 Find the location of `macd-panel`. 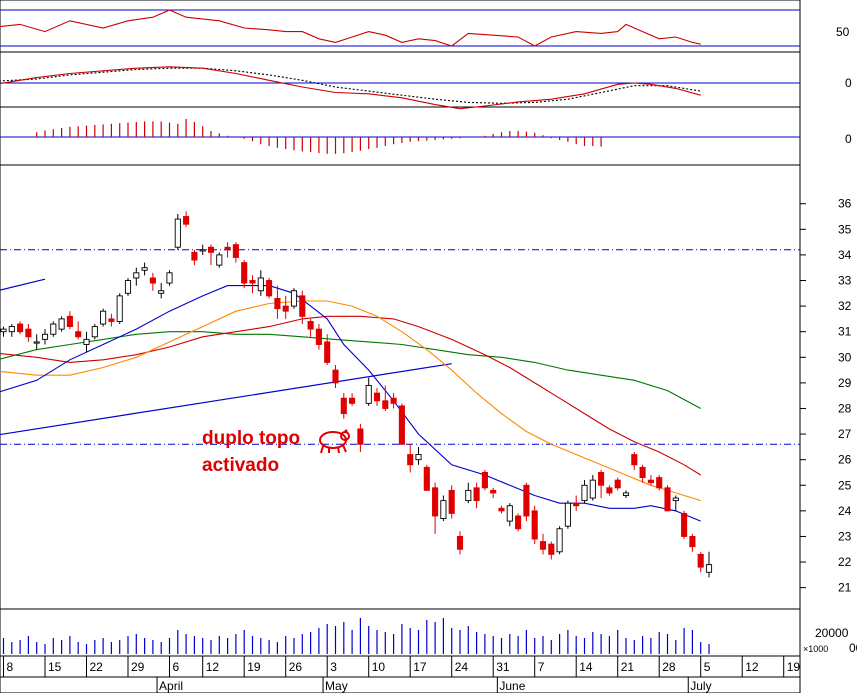

macd-panel is located at coordinates (400, 79).